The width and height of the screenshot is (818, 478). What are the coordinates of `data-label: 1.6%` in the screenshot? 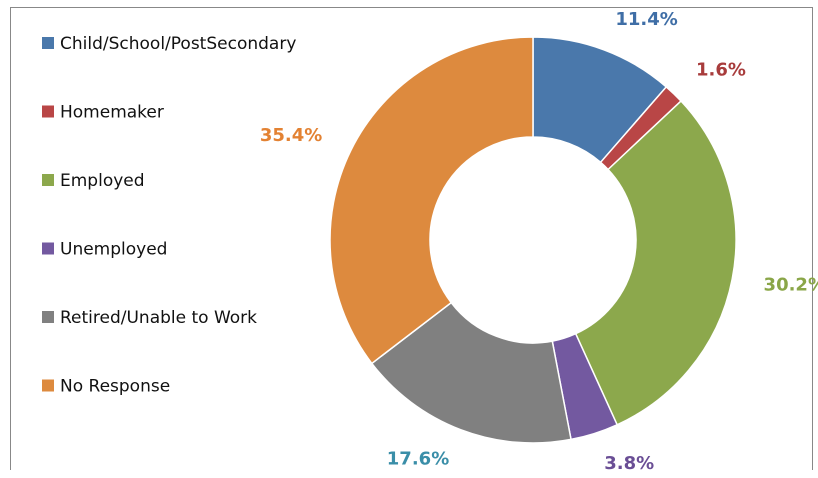 It's located at (721, 70).